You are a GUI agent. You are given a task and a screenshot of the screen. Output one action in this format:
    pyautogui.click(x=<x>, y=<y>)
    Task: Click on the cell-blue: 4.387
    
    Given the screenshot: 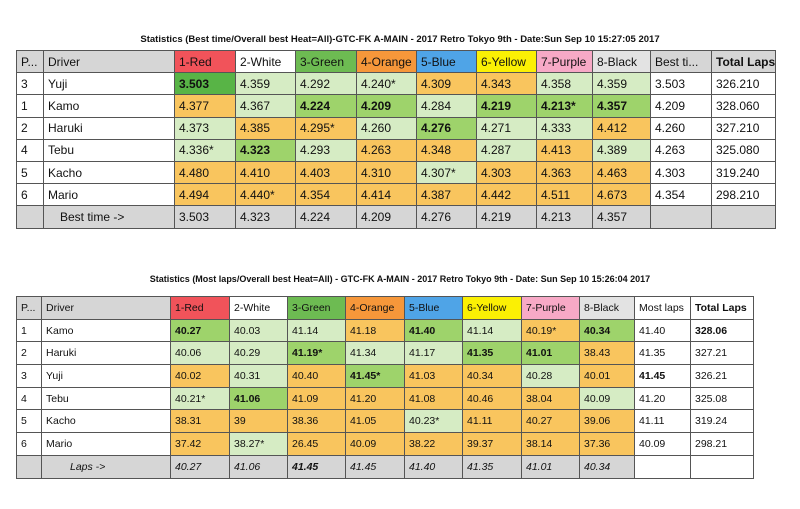 What is the action you would take?
    pyautogui.click(x=446, y=195)
    